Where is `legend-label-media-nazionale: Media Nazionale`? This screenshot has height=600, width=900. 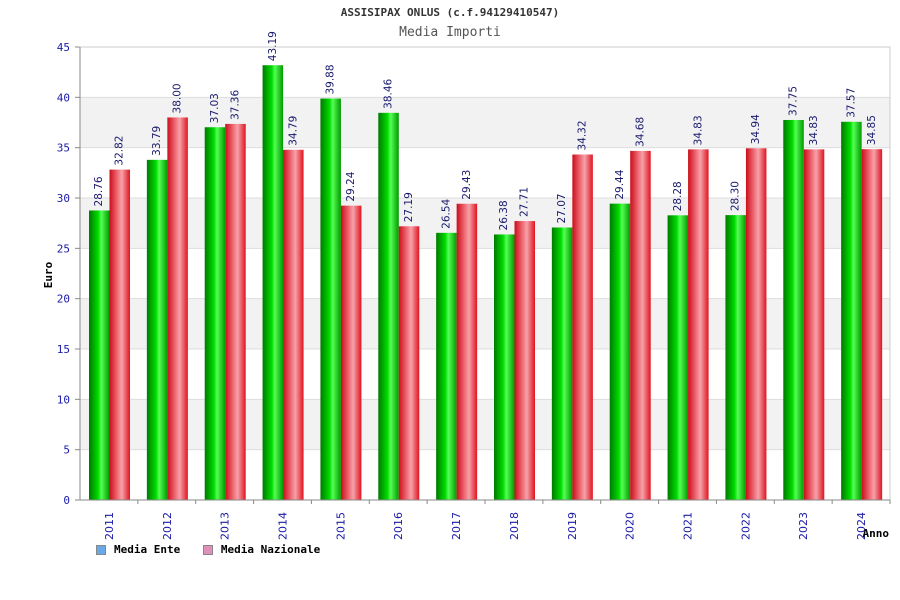
legend-label-media-nazionale: Media Nazionale is located at coordinates (270, 549).